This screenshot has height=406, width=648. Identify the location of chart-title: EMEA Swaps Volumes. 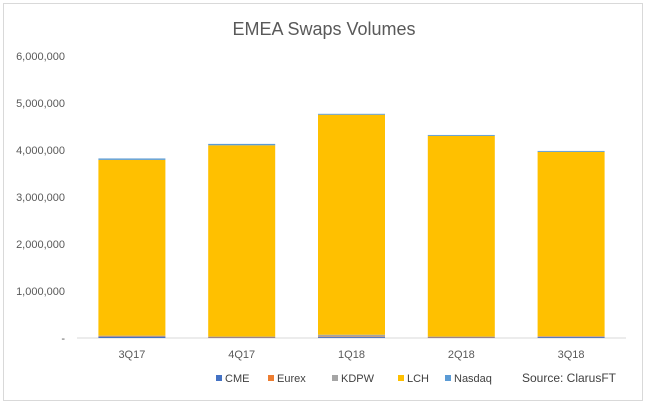
(323, 29).